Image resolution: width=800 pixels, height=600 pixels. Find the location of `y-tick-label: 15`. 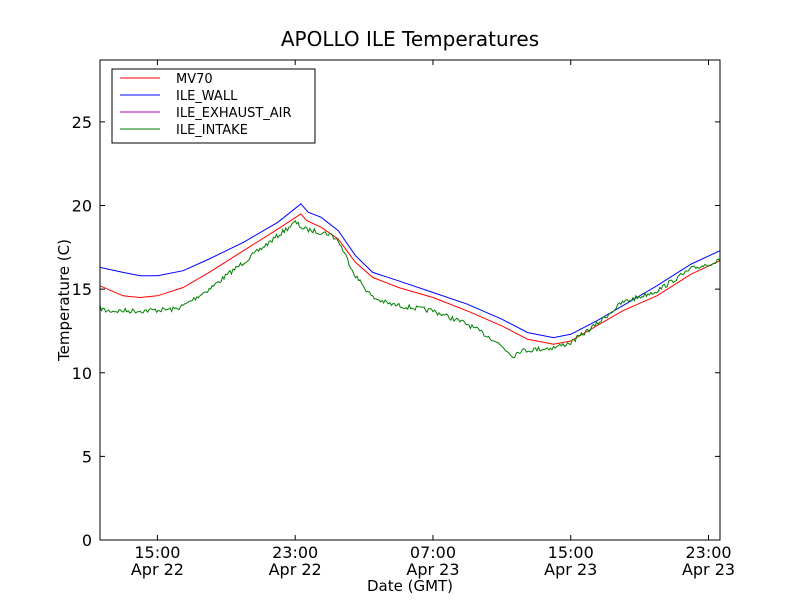

y-tick-label: 15 is located at coordinates (82, 289).